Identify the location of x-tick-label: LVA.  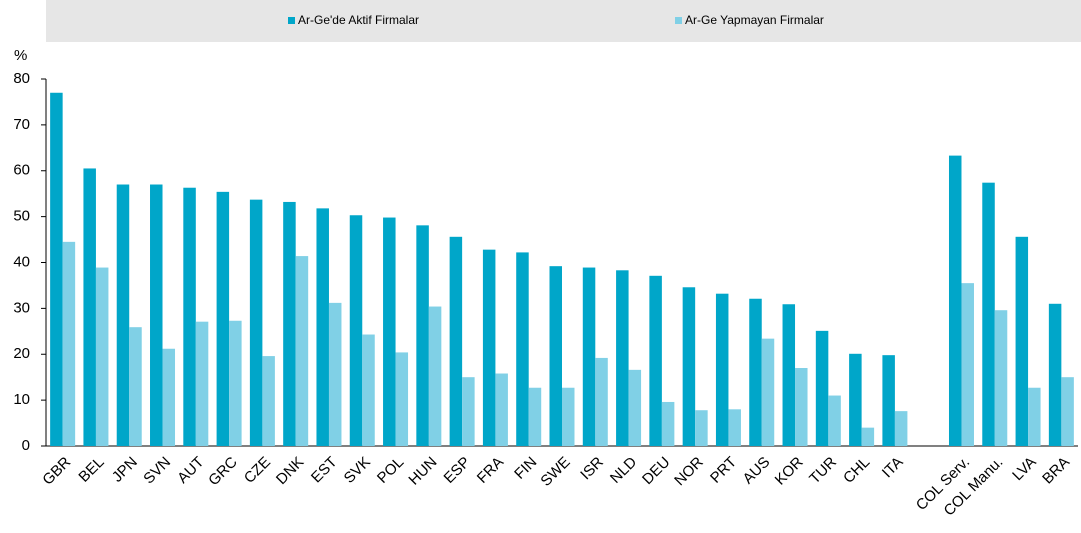
(1024, 469).